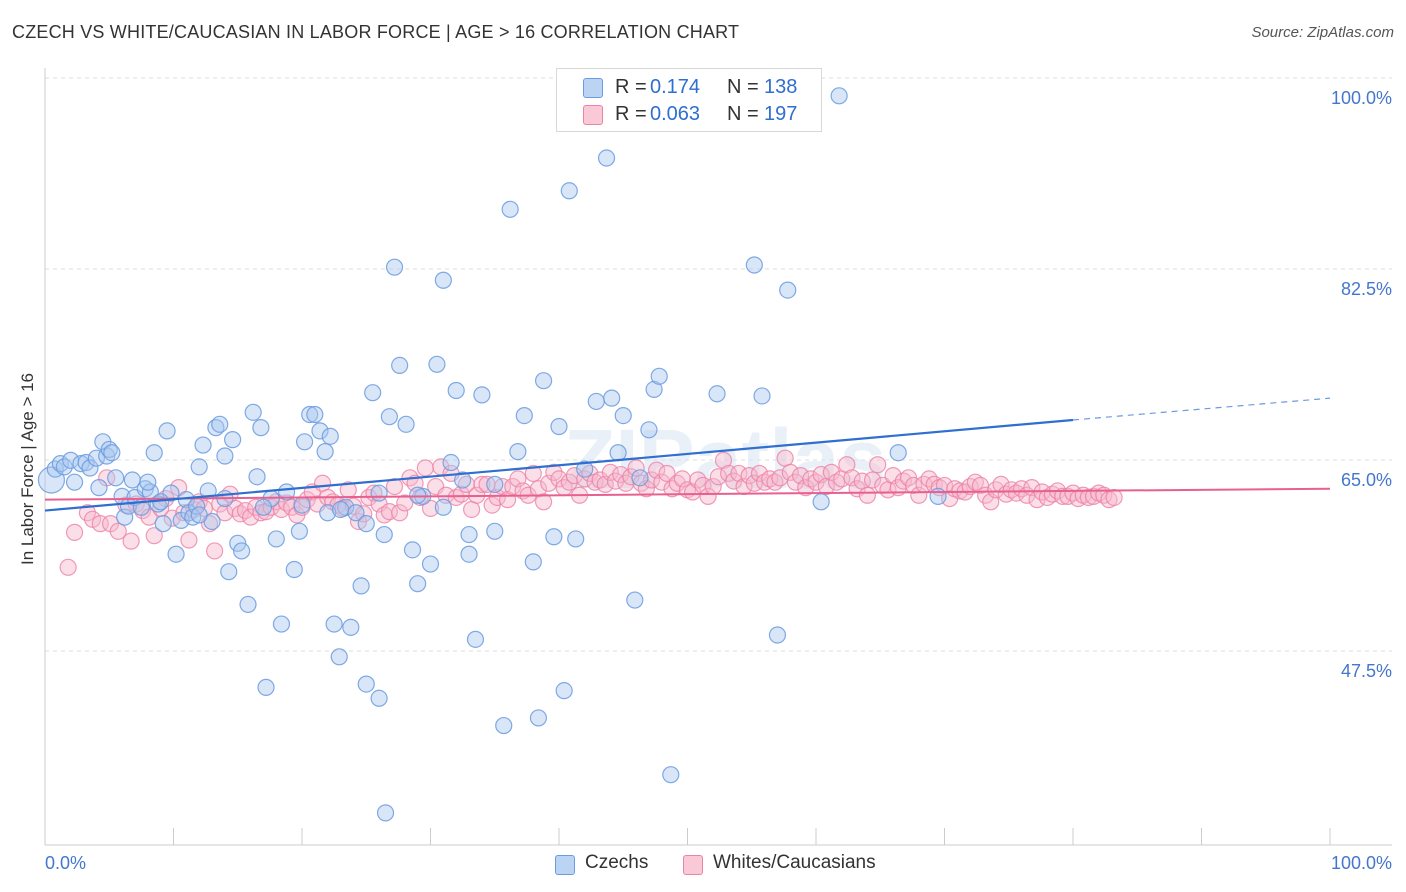  Describe the element at coordinates (617, 862) in the screenshot. I see `legend-label-czechs: Czechs` at that location.